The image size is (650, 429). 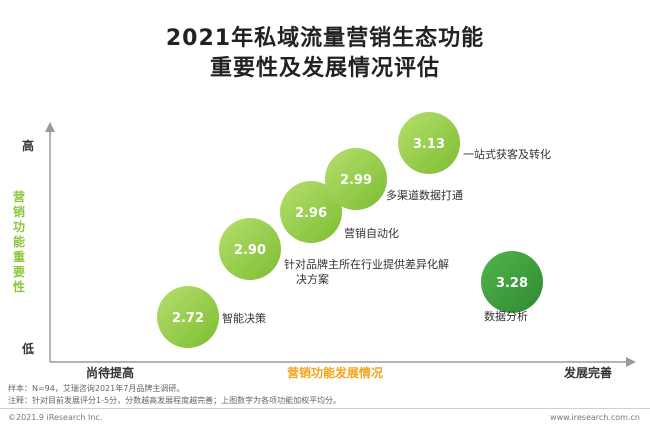 I want to click on point-label-5: 一站式获客及转化, so click(x=507, y=154).